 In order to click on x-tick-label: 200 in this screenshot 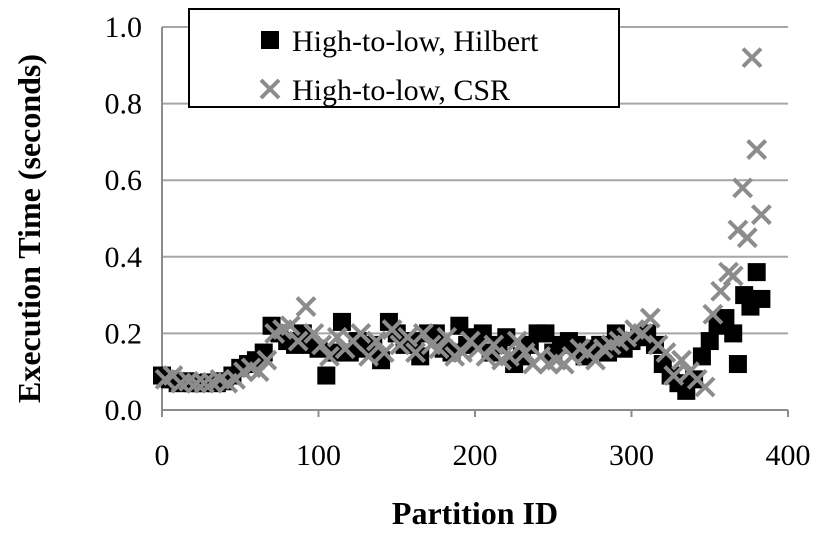, I will do `click(475, 455)`.